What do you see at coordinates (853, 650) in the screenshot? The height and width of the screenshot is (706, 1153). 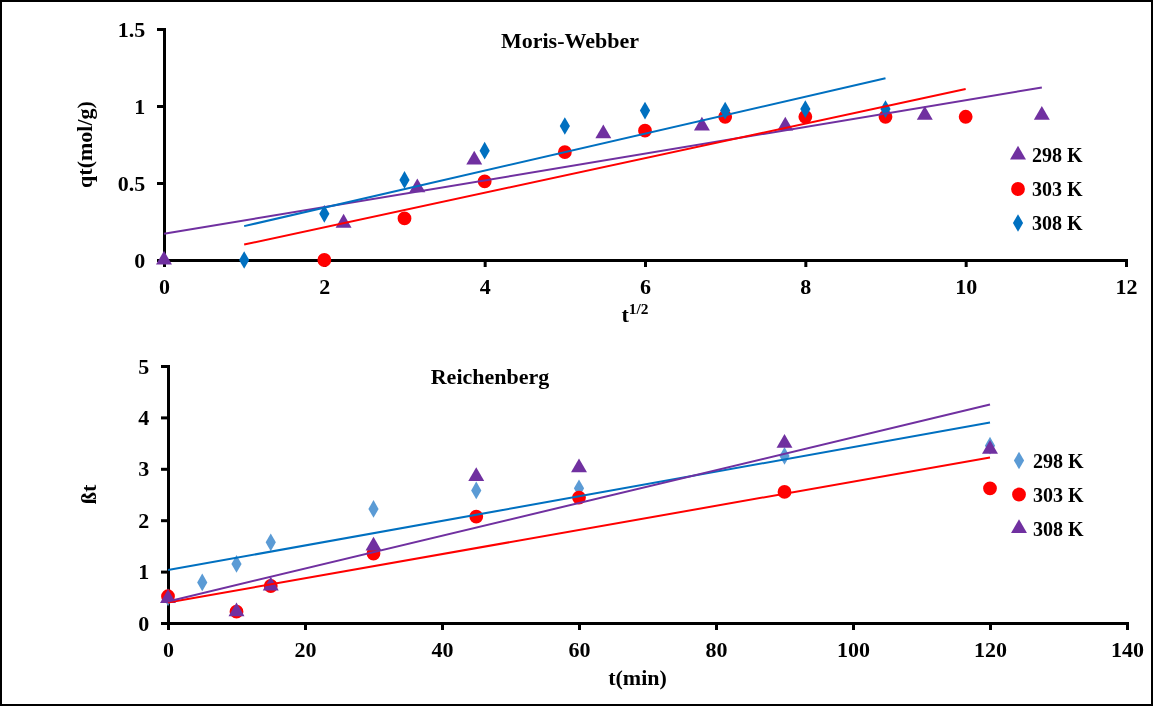 I see `x-tick-label: 100` at bounding box center [853, 650].